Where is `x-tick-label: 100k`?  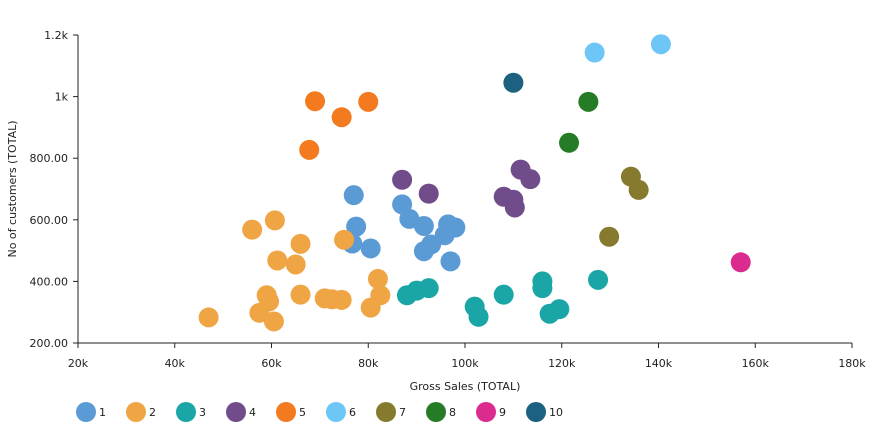 x-tick-label: 100k is located at coordinates (465, 363).